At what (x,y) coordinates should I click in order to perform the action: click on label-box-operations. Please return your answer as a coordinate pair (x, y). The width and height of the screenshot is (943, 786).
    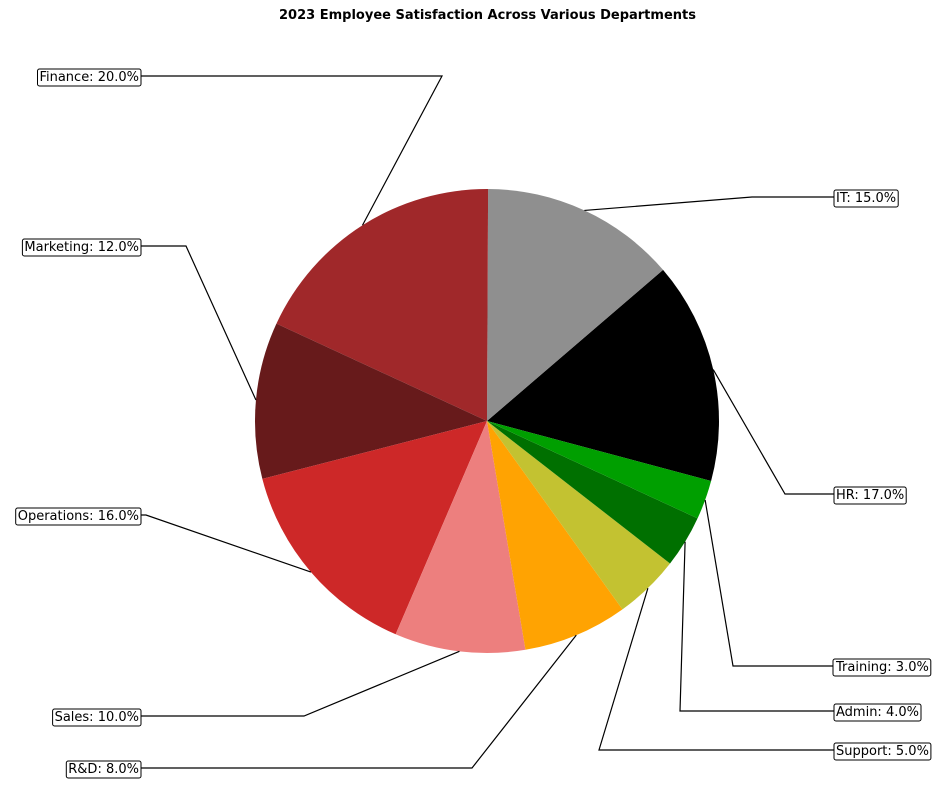
    Looking at the image, I should click on (78, 516).